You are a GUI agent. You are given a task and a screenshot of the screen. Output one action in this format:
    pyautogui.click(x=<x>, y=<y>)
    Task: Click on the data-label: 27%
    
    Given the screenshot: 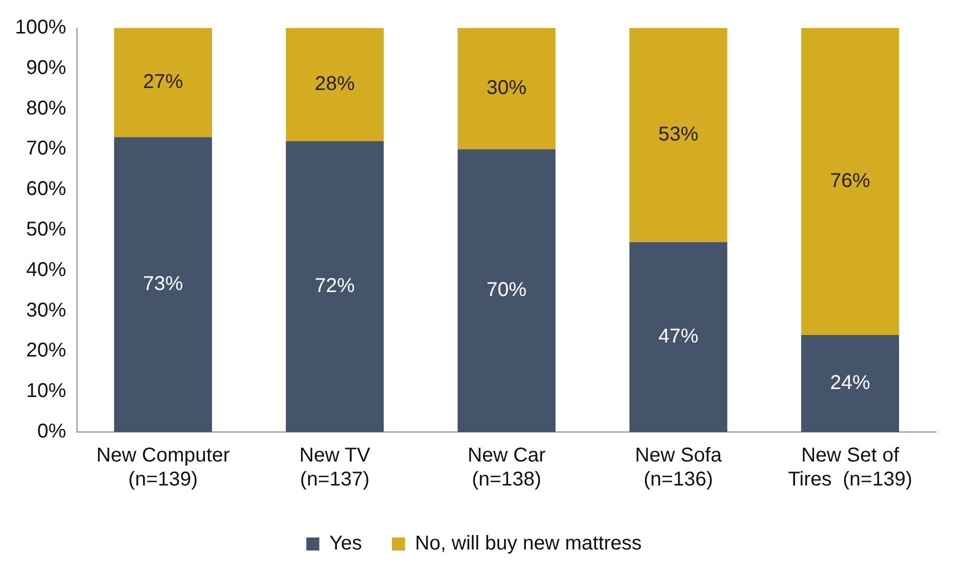 What is the action you would take?
    pyautogui.click(x=163, y=82)
    